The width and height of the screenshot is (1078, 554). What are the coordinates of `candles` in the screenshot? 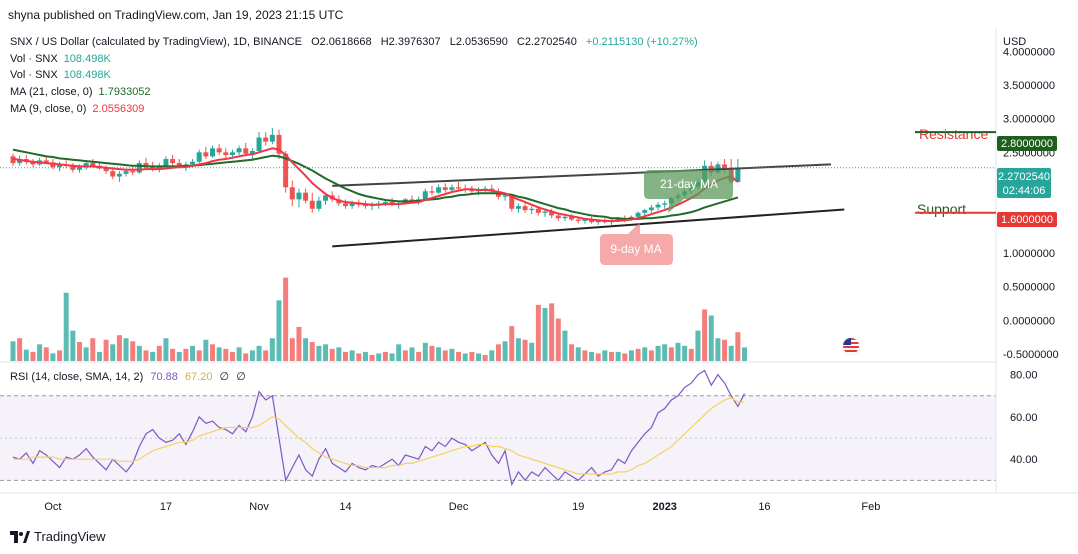 It's located at (375, 176).